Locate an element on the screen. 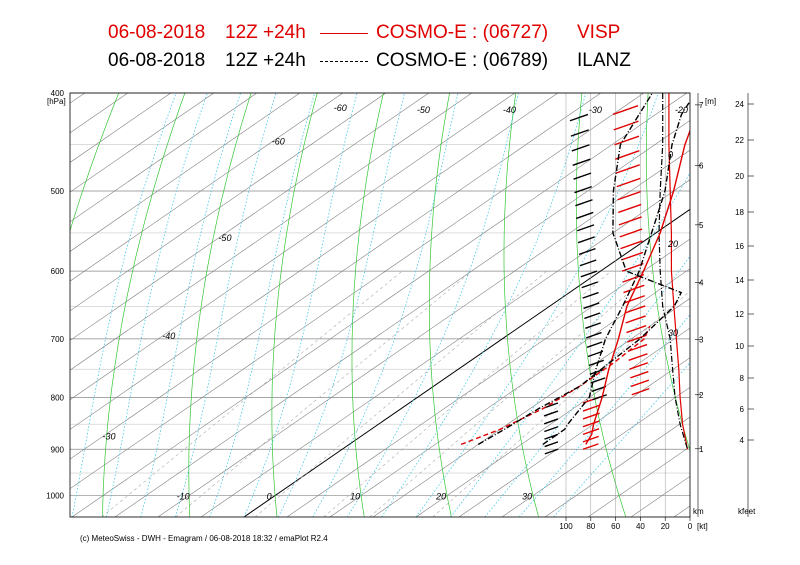  isotherm-label: -10 is located at coordinates (183, 497).